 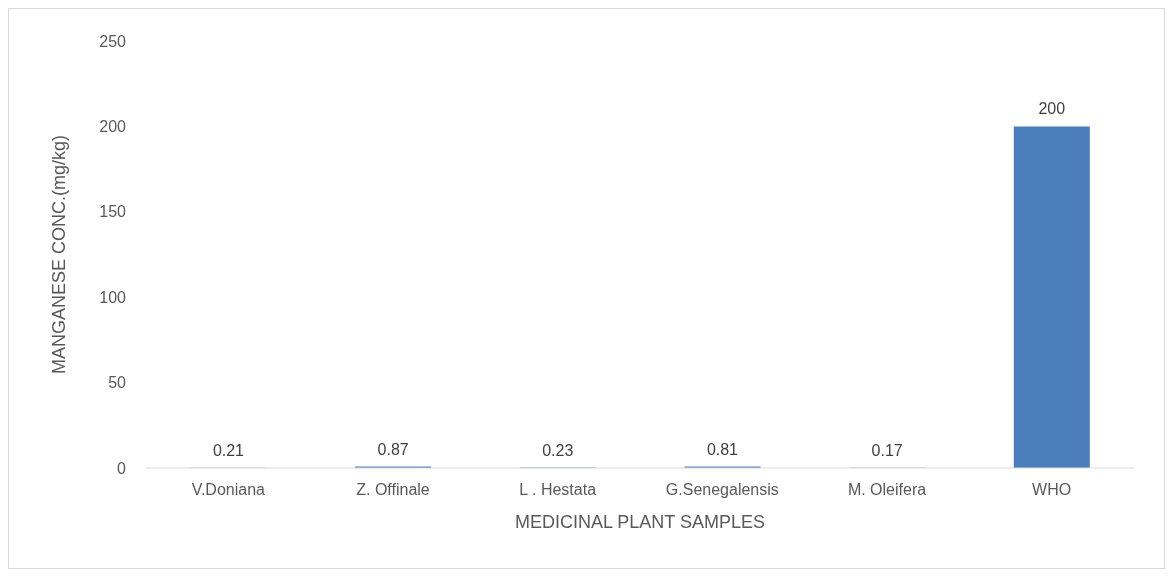 I want to click on y-tick-label: 0, so click(x=122, y=468).